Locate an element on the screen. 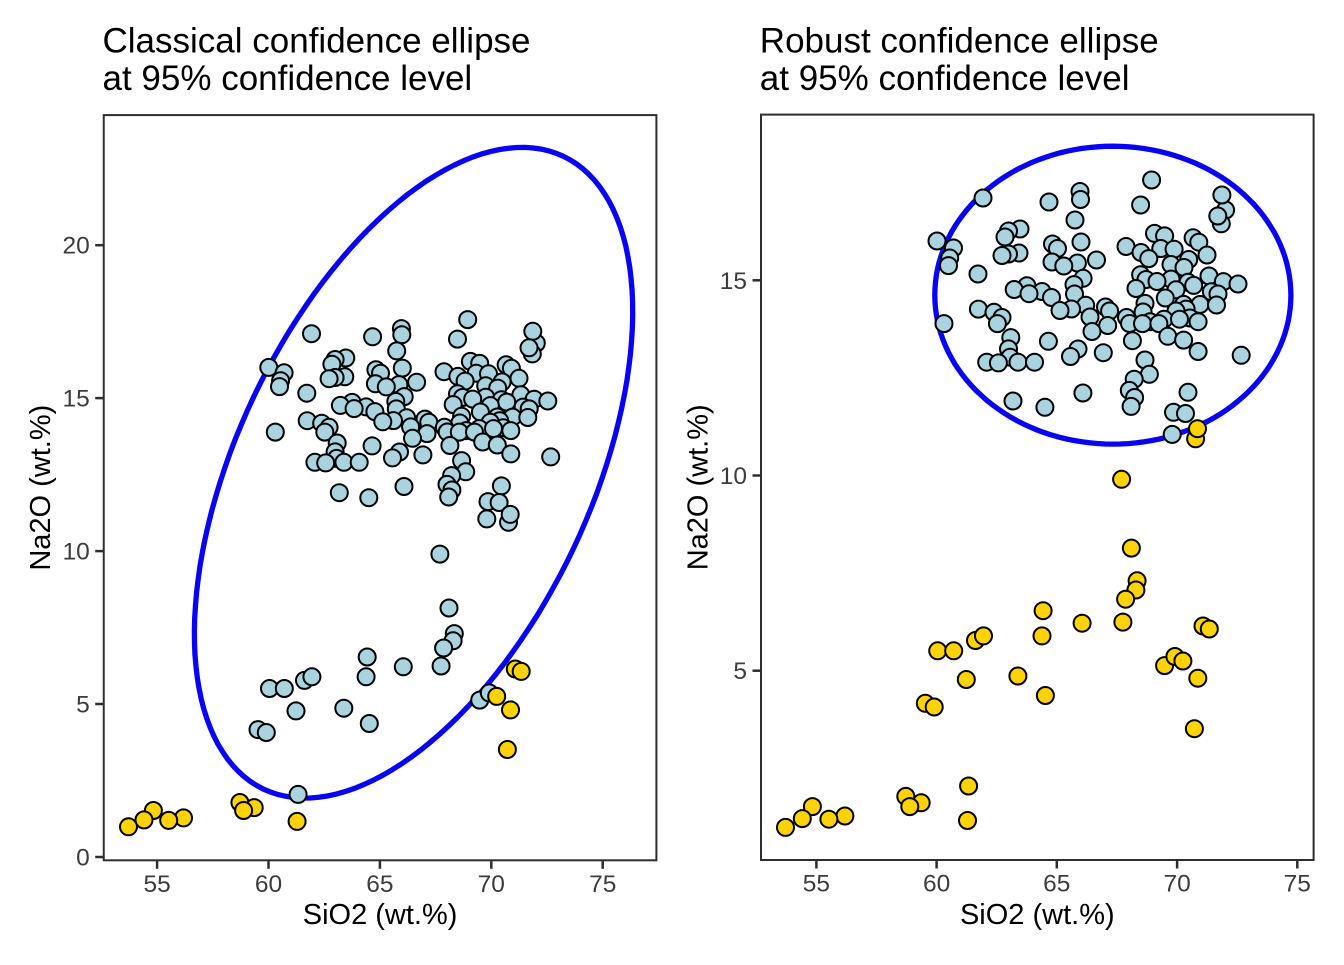  svg-text: 20 is located at coordinates (76, 246).